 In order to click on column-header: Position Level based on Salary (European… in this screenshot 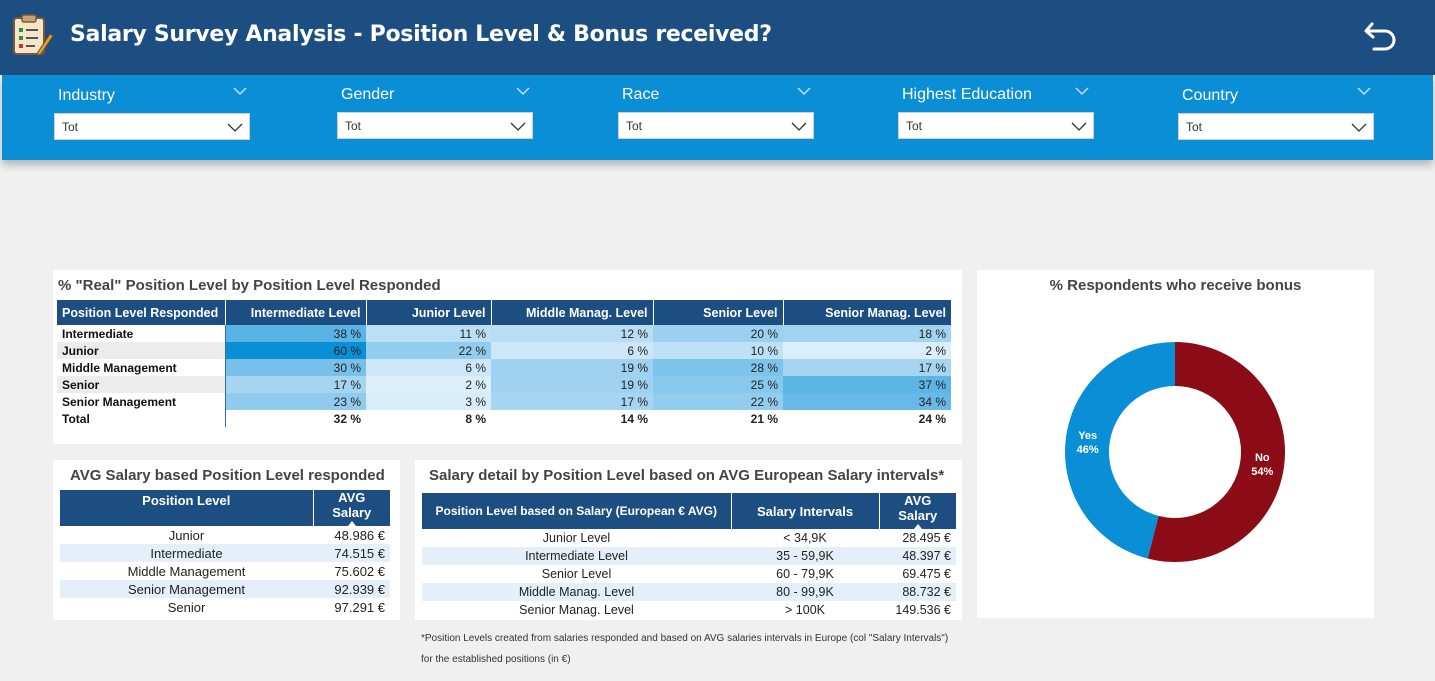, I will do `click(577, 511)`.